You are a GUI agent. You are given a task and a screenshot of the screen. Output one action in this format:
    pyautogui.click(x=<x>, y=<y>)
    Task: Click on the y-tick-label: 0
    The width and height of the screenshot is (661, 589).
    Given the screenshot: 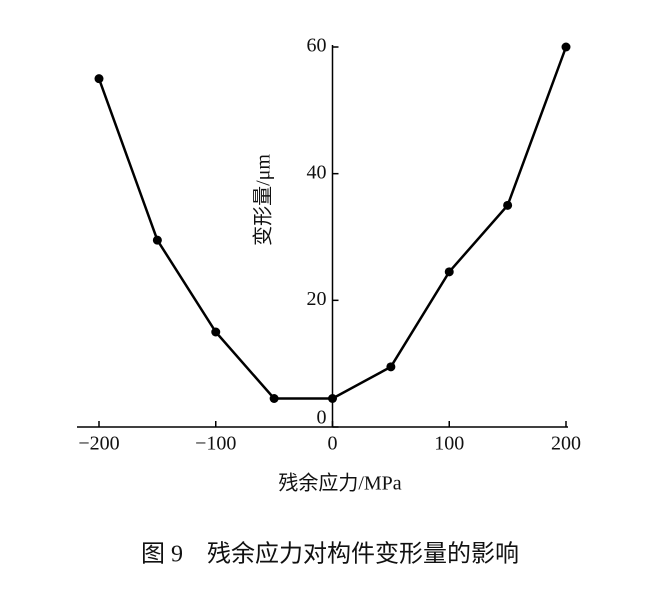 What is the action you would take?
    pyautogui.click(x=322, y=418)
    